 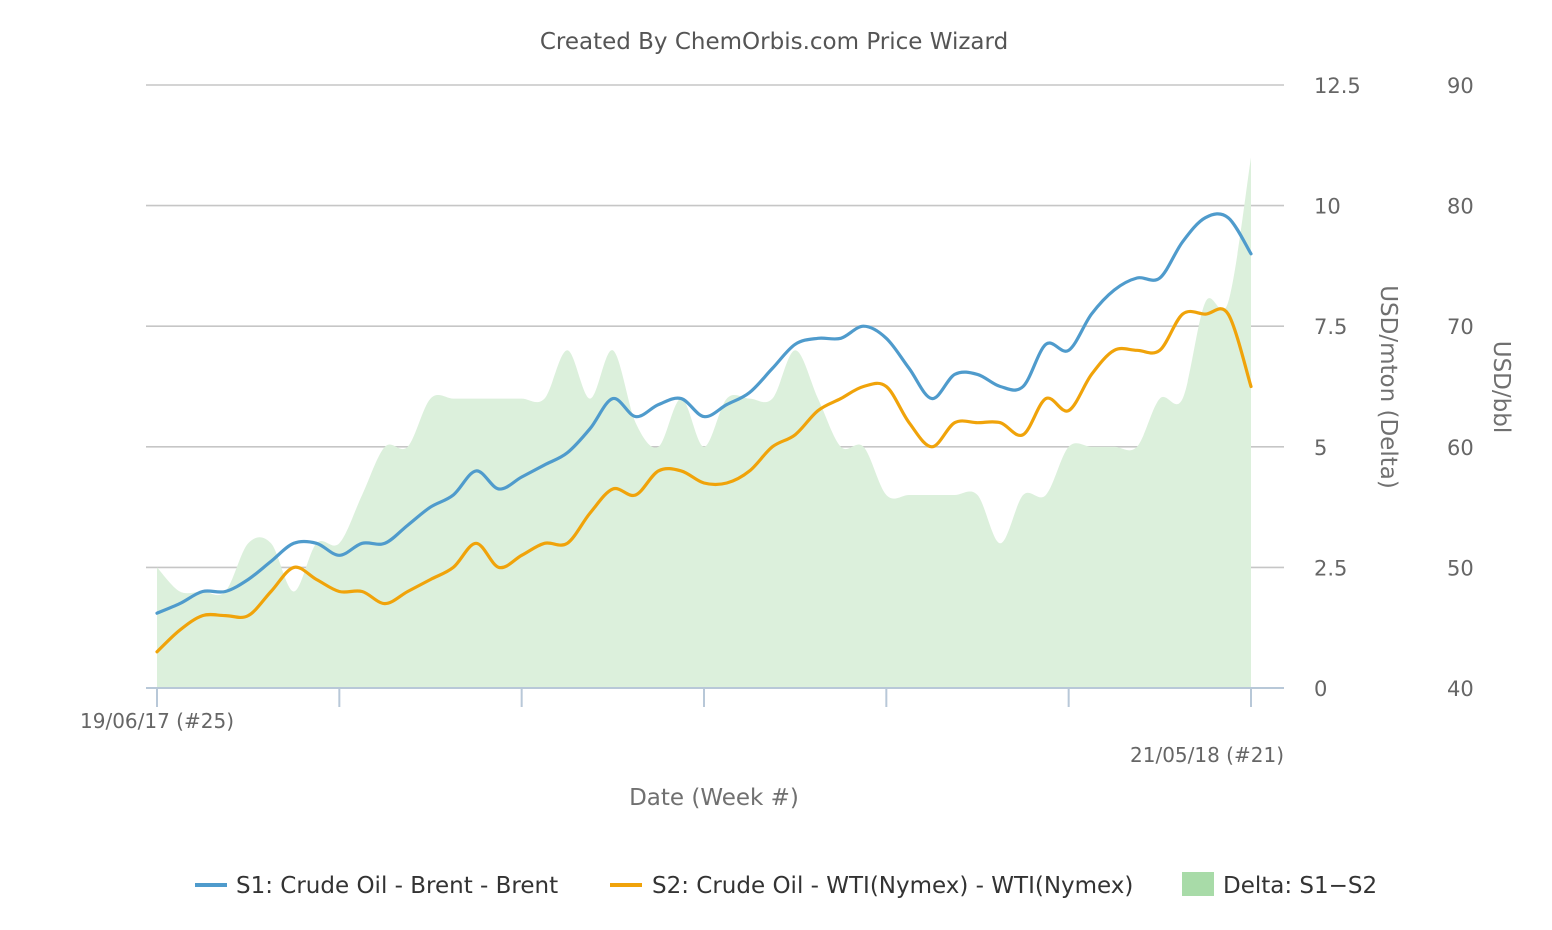 I want to click on legend-swatch-delta, so click(x=1198, y=884).